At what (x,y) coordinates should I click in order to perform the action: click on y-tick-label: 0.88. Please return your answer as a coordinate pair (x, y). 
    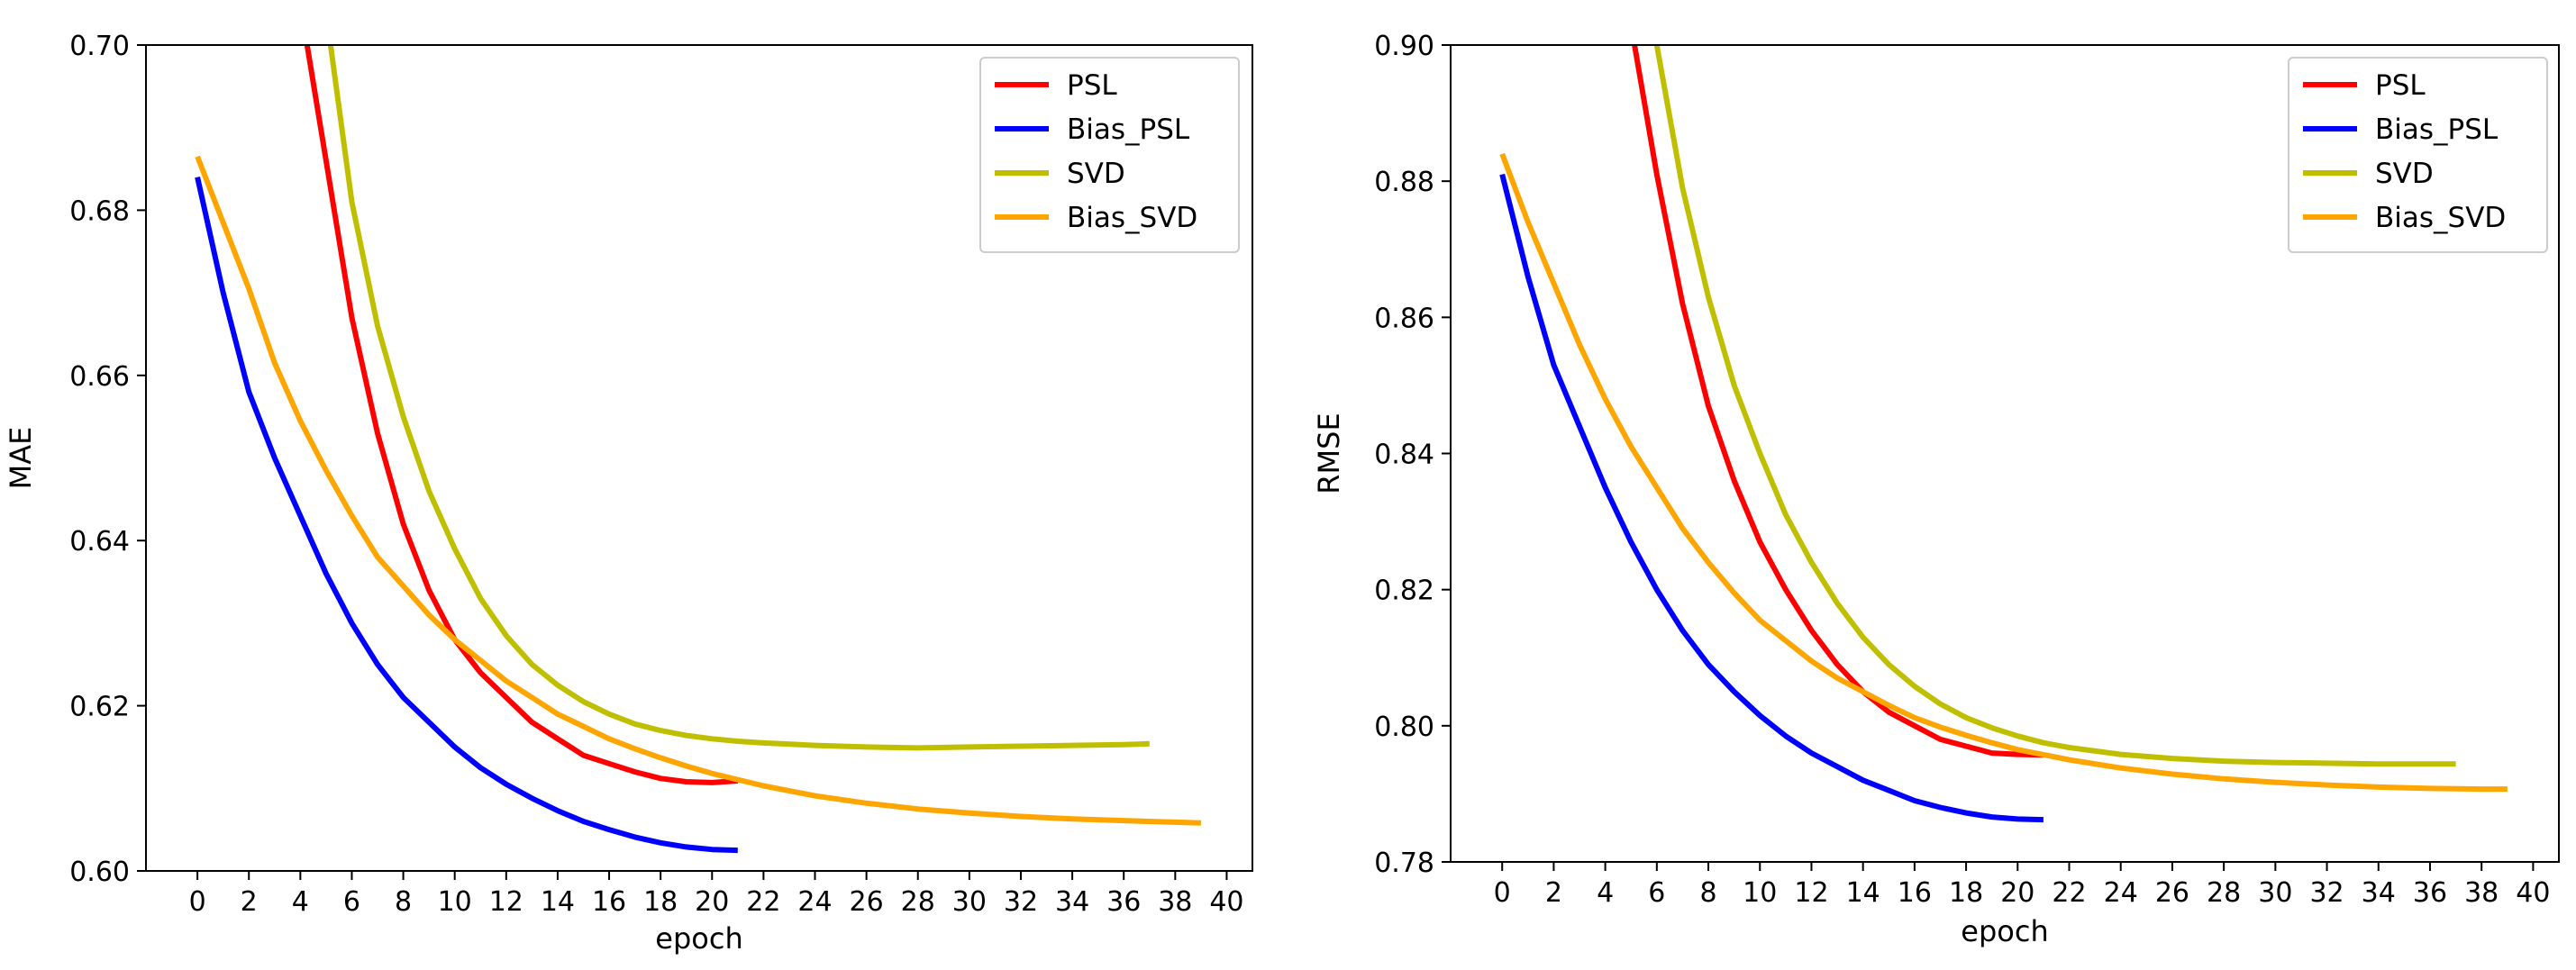
    Looking at the image, I should click on (1404, 182).